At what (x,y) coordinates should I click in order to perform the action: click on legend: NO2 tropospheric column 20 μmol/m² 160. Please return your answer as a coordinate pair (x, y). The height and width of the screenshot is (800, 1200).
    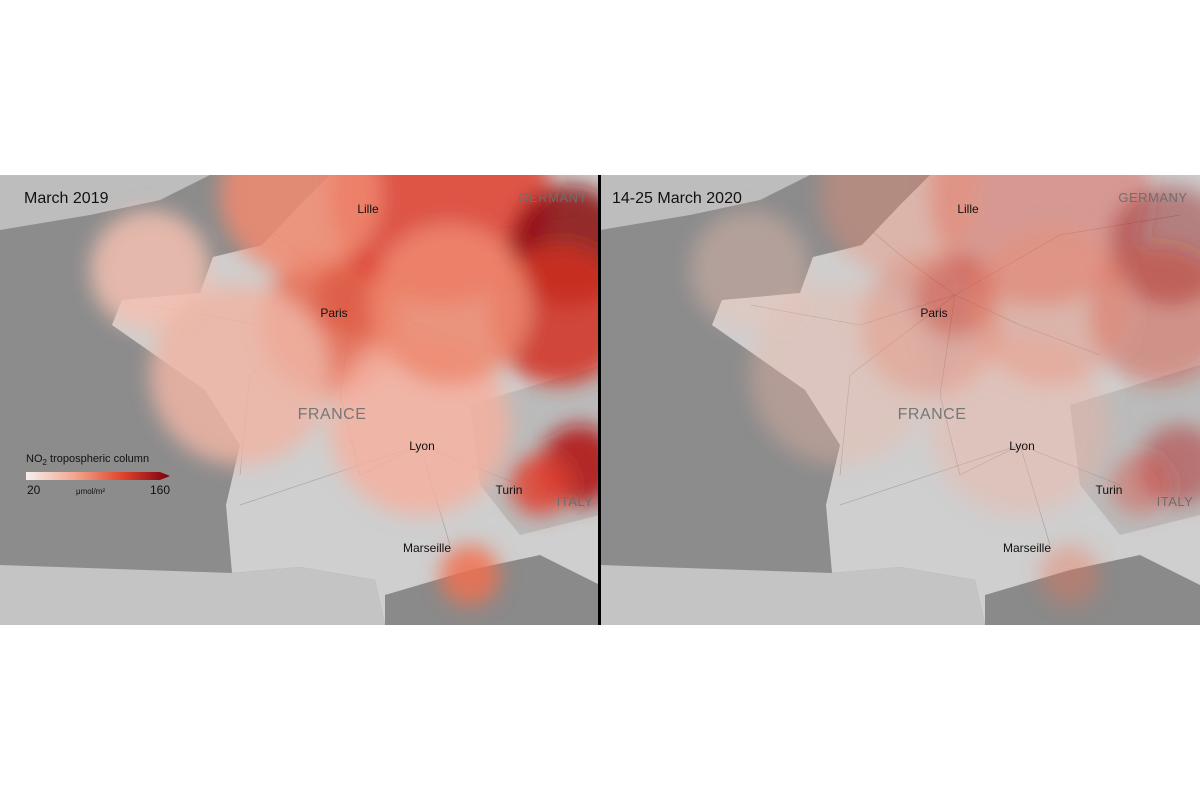
    Looking at the image, I should click on (98, 475).